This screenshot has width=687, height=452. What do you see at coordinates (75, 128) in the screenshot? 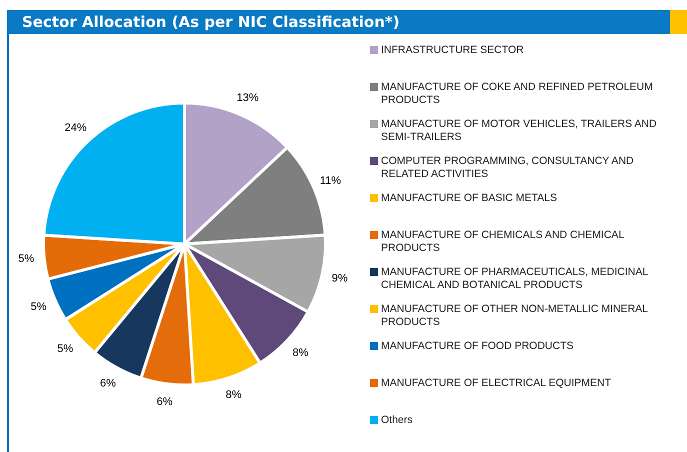
I see `data-label: 24%` at bounding box center [75, 128].